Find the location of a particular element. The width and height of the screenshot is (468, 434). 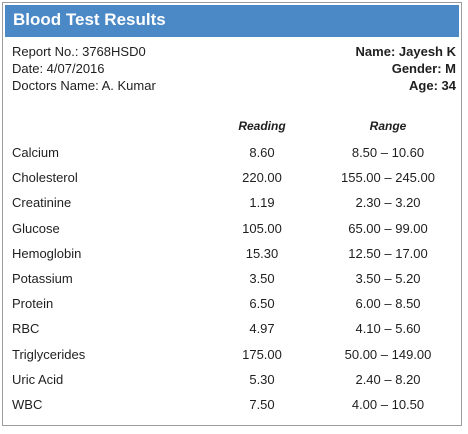

test-range: 65.00 – 99.00 is located at coordinates (388, 228).